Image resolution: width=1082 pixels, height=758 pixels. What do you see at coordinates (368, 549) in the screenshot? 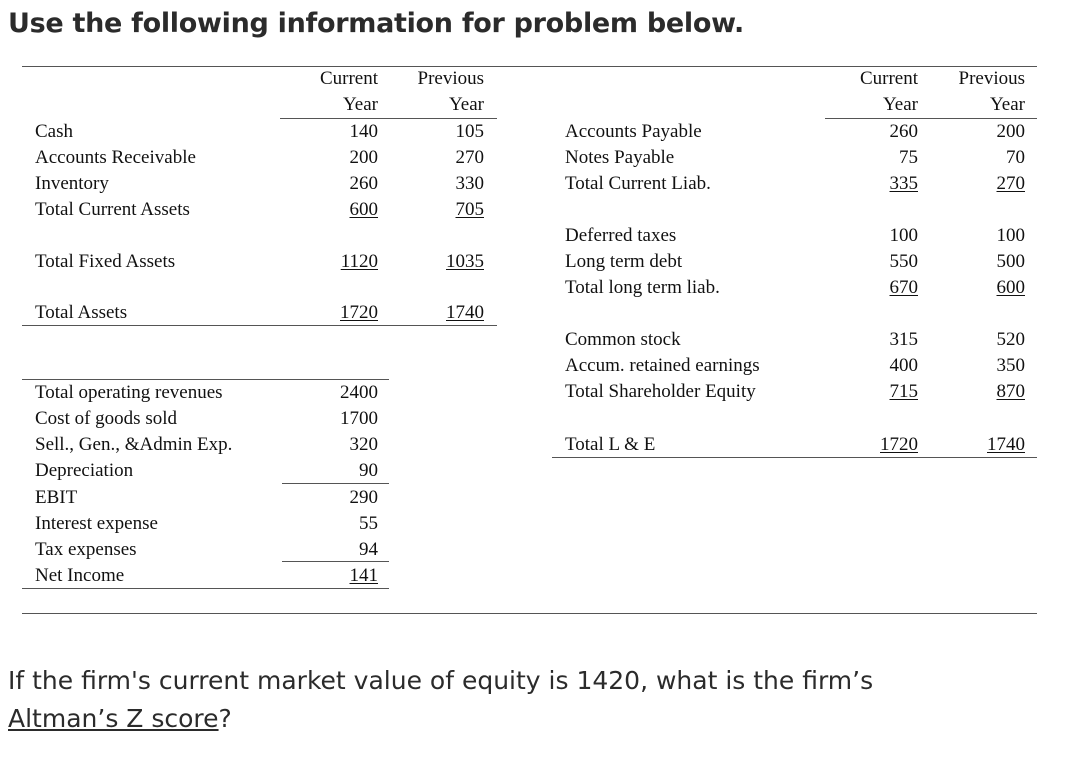
I see `income-value-tax: 94` at bounding box center [368, 549].